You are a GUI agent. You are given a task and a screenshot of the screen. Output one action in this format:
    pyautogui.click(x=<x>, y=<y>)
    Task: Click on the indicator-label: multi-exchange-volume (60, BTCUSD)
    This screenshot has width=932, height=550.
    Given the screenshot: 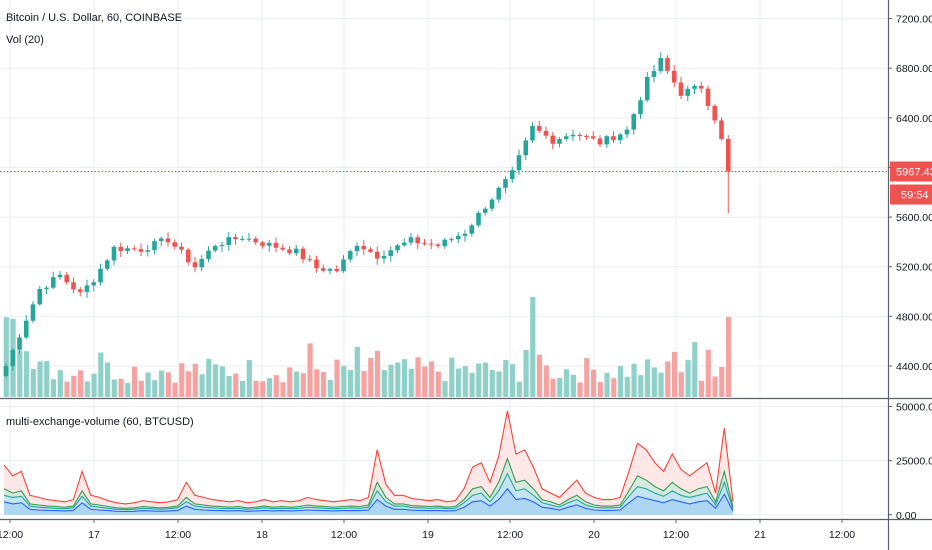 What is the action you would take?
    pyautogui.click(x=100, y=422)
    